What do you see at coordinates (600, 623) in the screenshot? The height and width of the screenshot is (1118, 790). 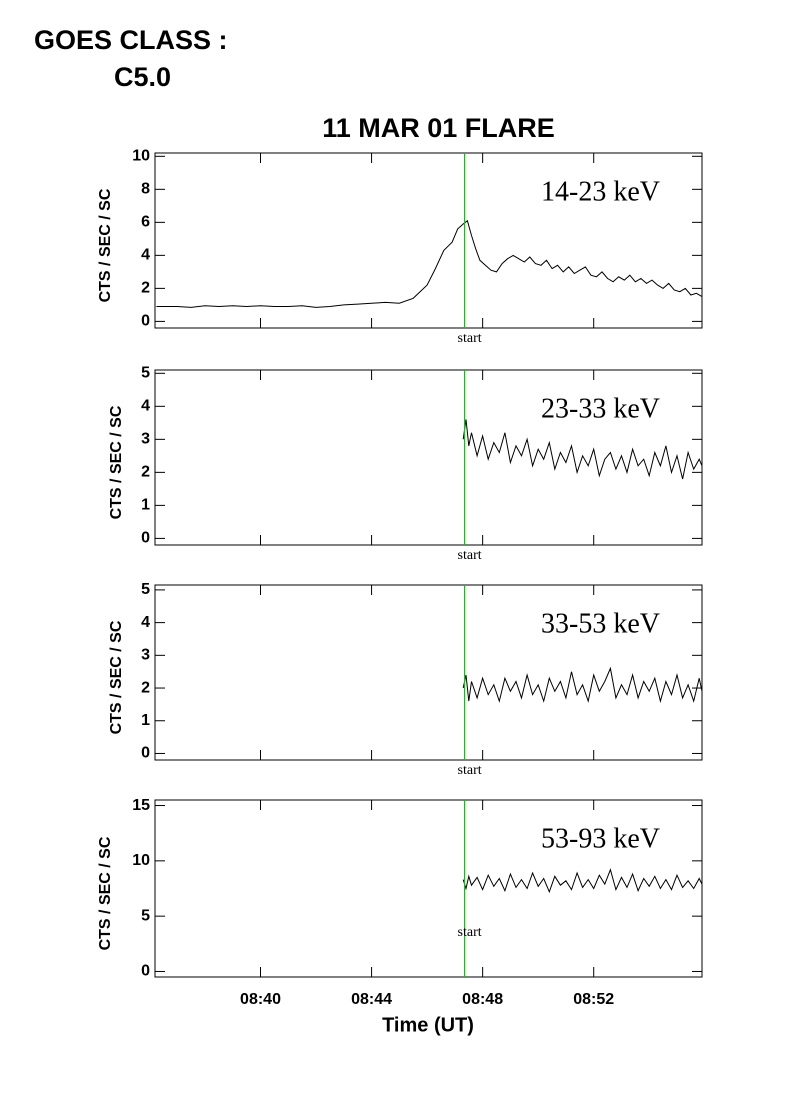 I see `band-label: 33-53 keV` at bounding box center [600, 623].